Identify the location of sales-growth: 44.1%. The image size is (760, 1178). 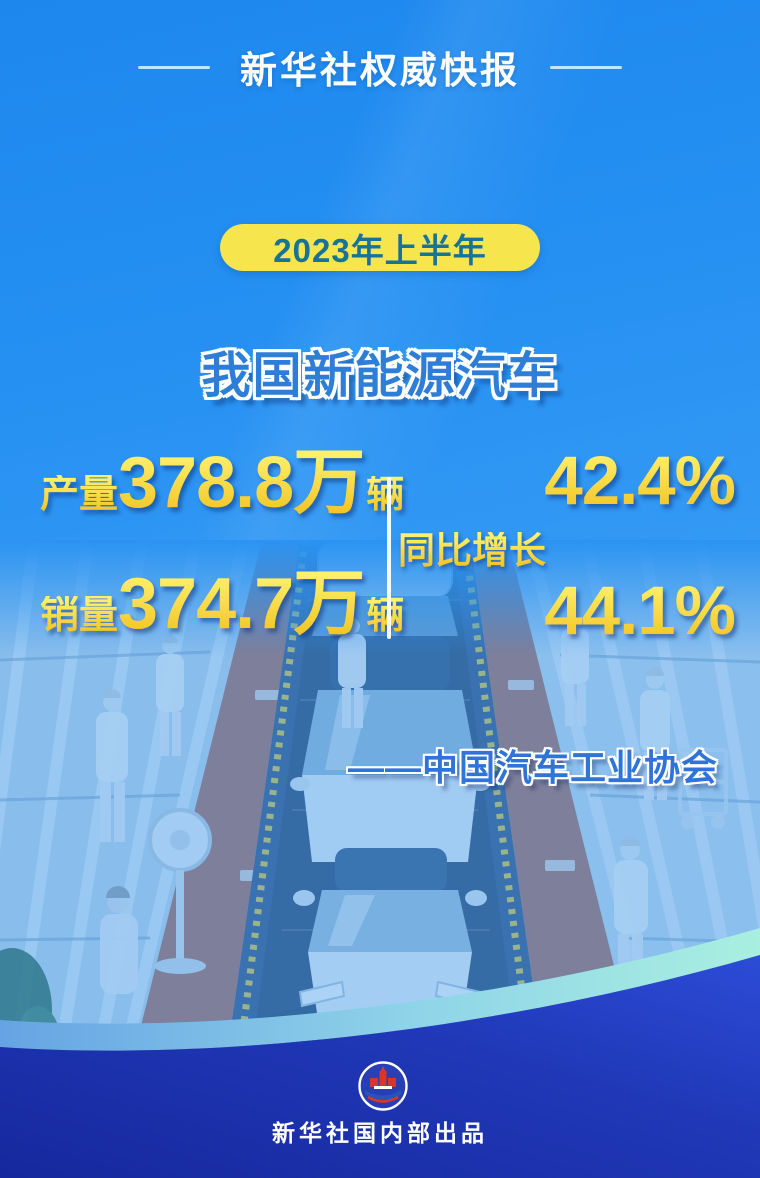
(603, 610).